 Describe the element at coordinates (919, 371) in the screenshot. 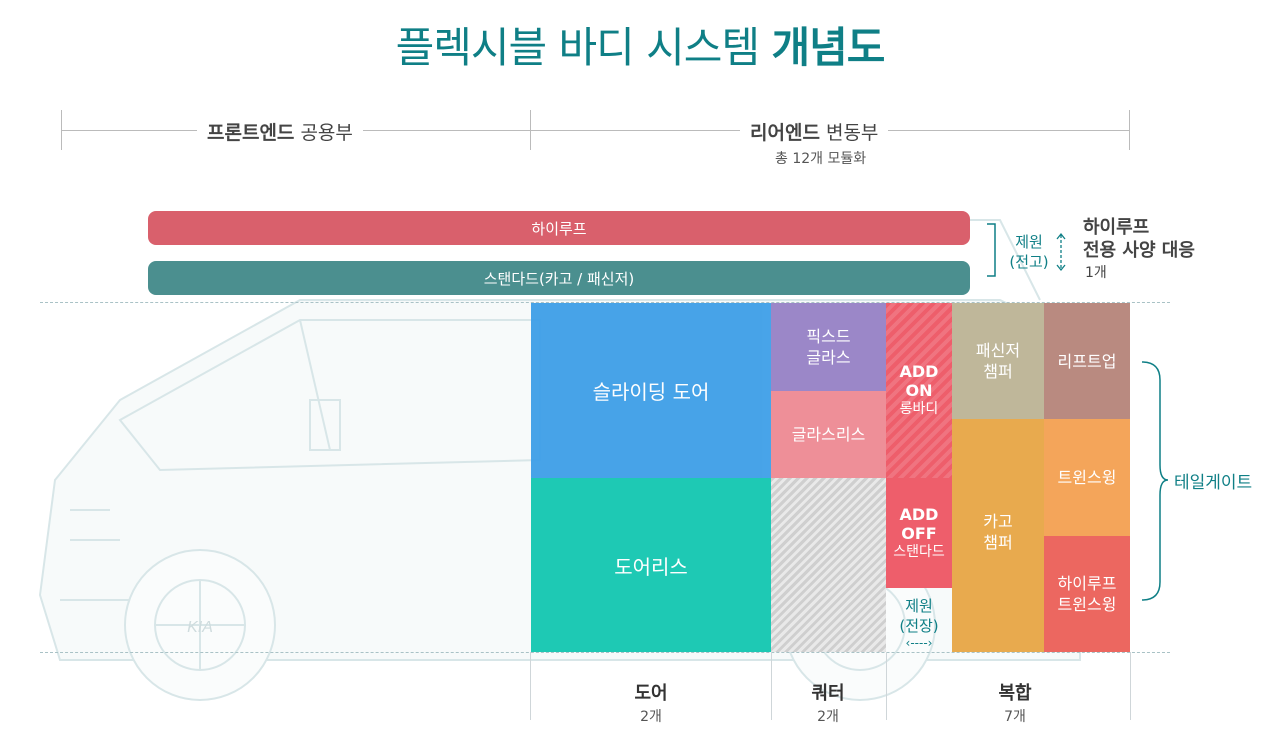

I see `addon-l1: ADD` at that location.